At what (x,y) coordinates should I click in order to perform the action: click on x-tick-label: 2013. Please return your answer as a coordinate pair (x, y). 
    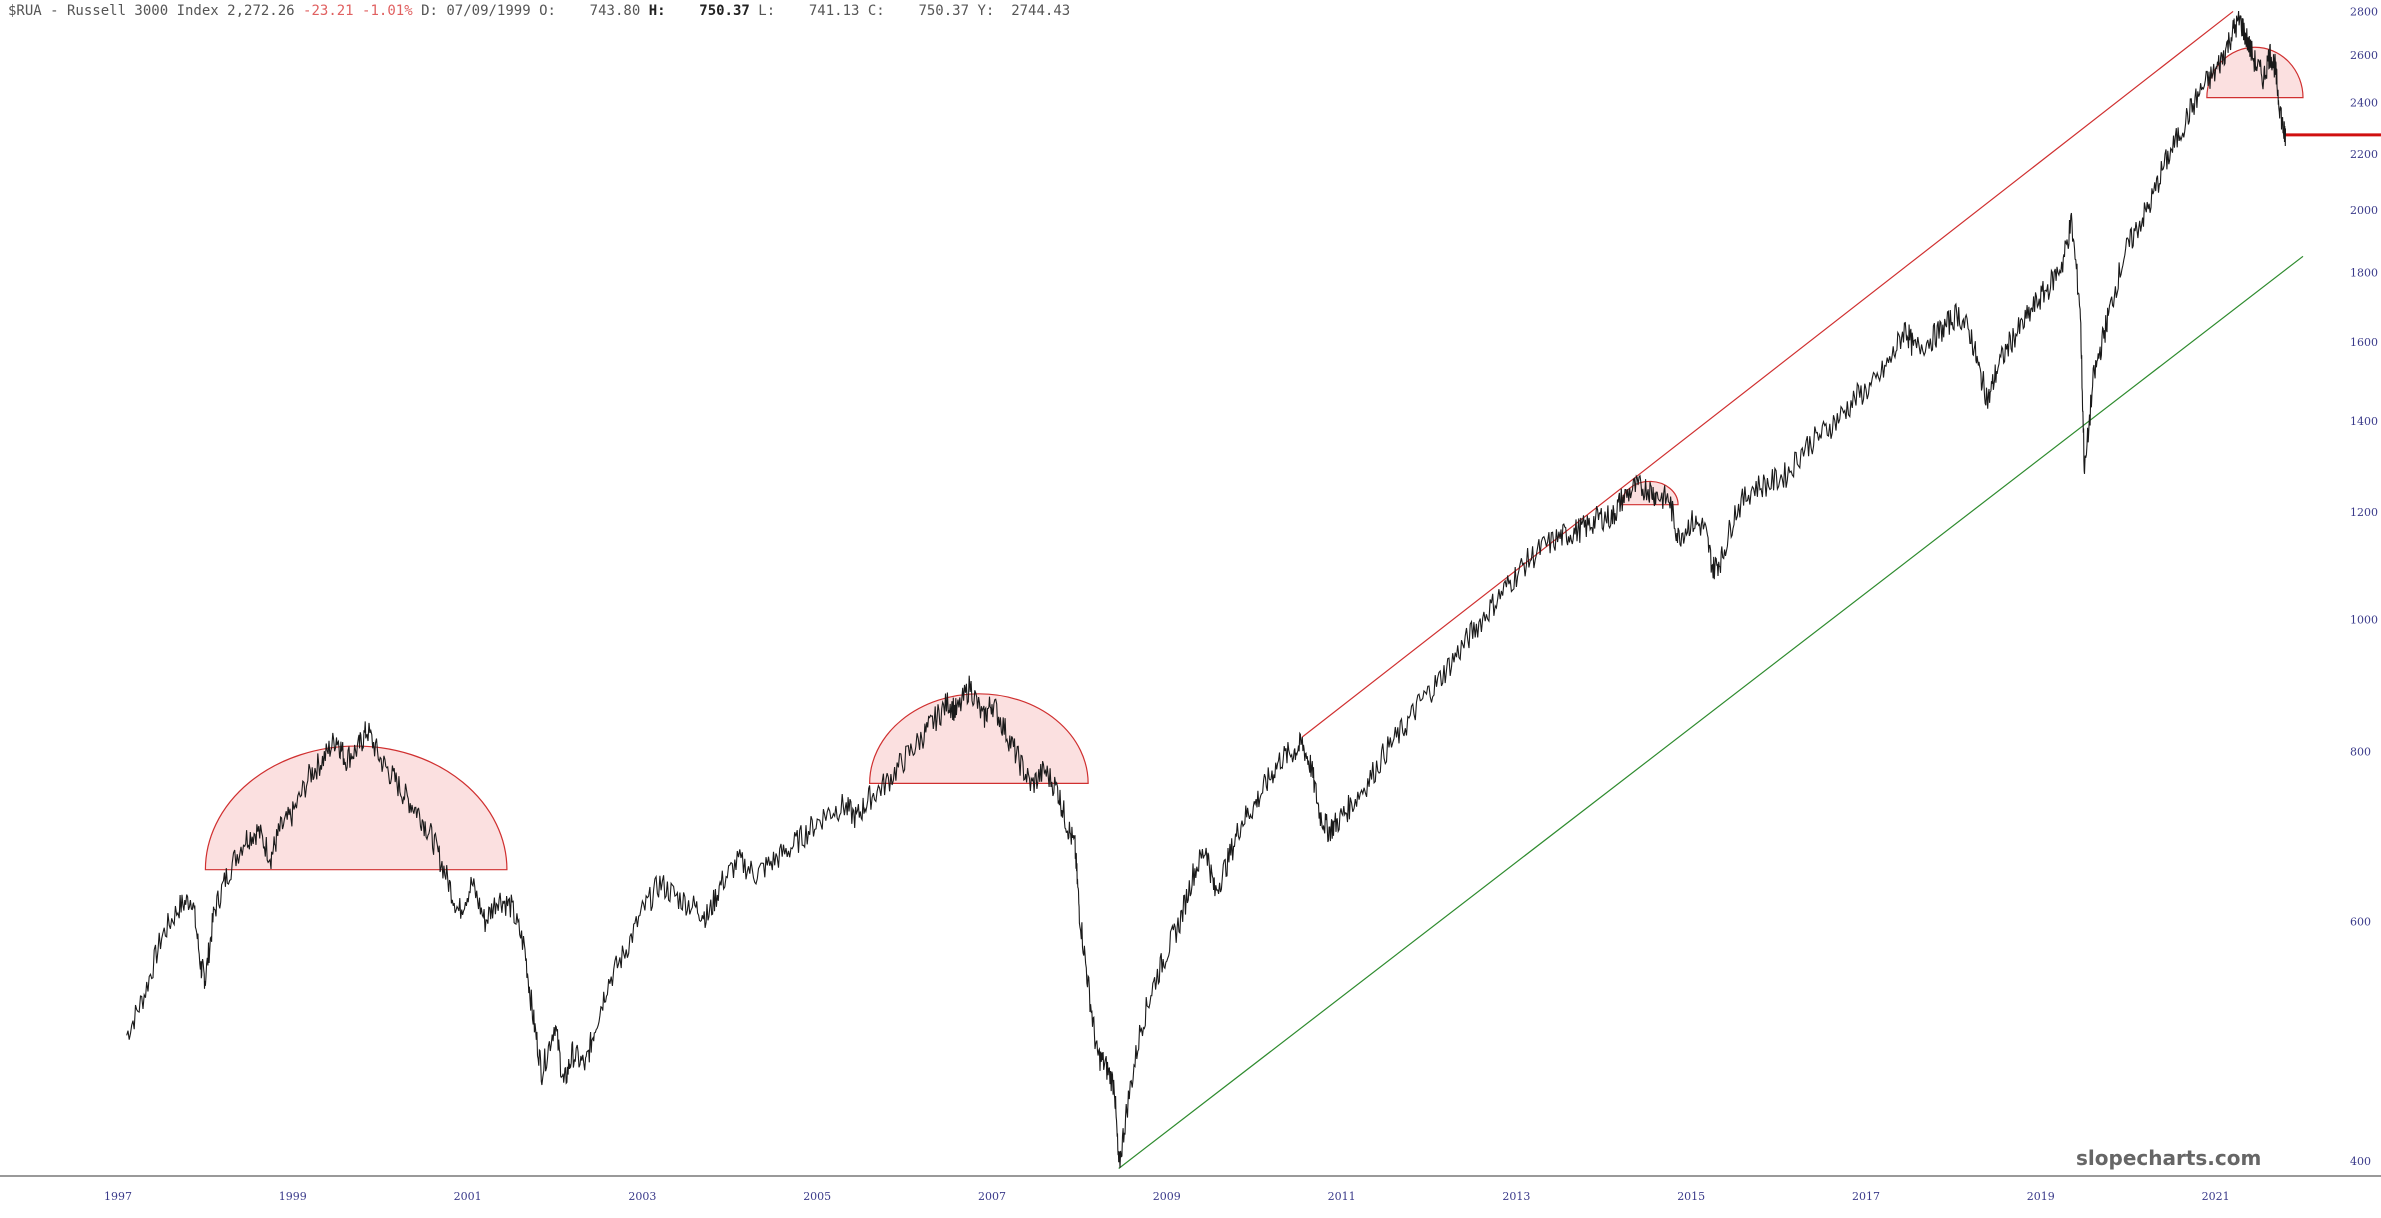
    Looking at the image, I should click on (1516, 1196).